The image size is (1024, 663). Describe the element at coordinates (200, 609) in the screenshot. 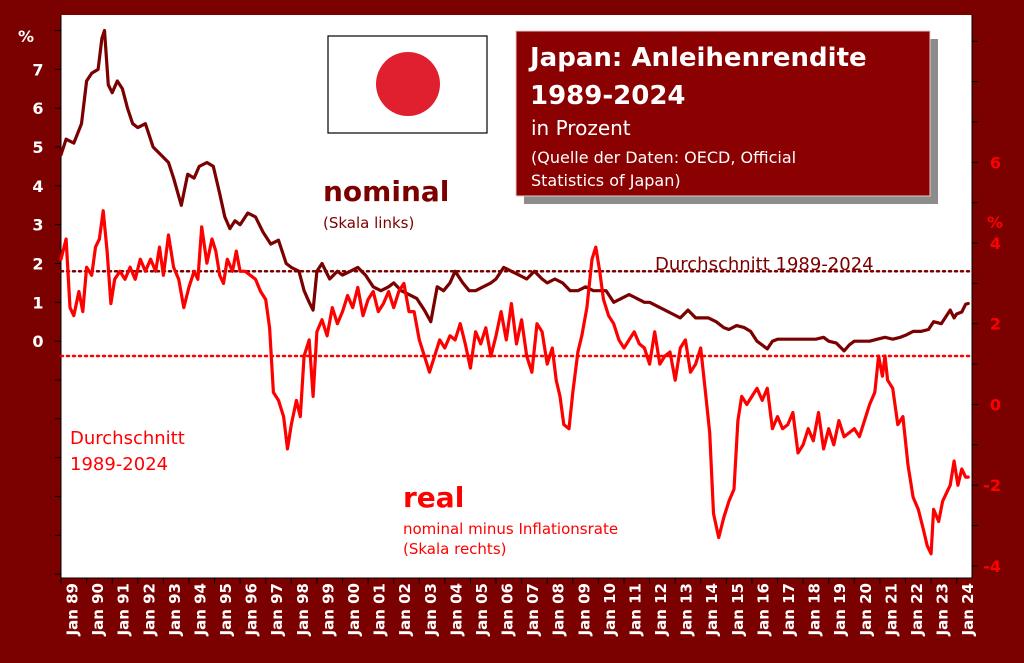

I see `x-tick-label: Jan 94` at that location.